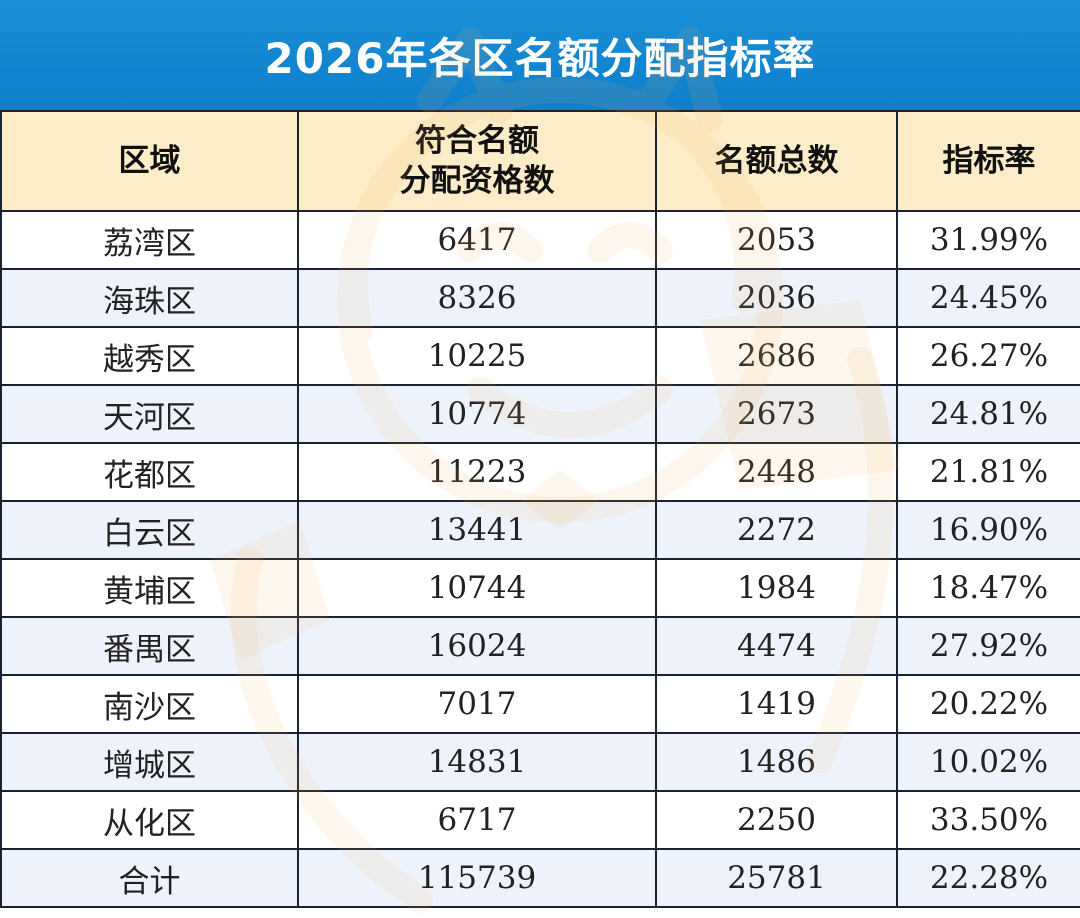  What do you see at coordinates (776, 298) in the screenshot?
I see `quota-cell: 2036` at bounding box center [776, 298].